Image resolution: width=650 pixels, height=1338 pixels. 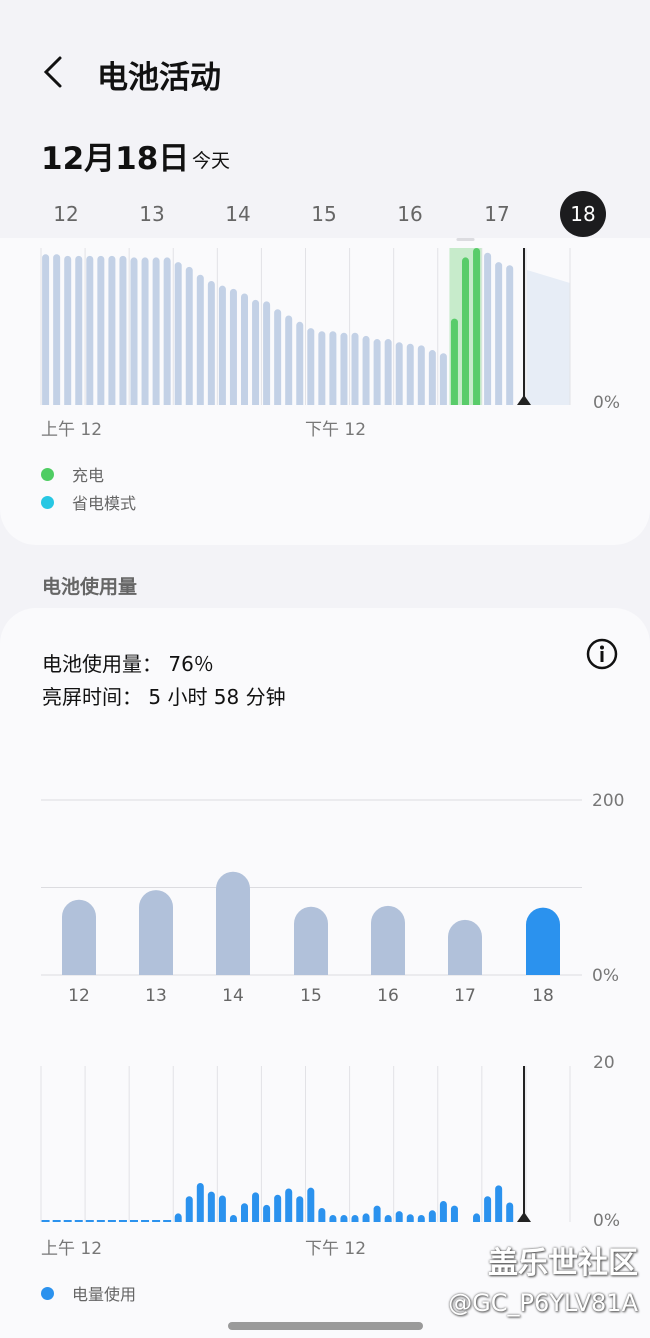 I want to click on usage-value: 76％, so click(x=191, y=664).